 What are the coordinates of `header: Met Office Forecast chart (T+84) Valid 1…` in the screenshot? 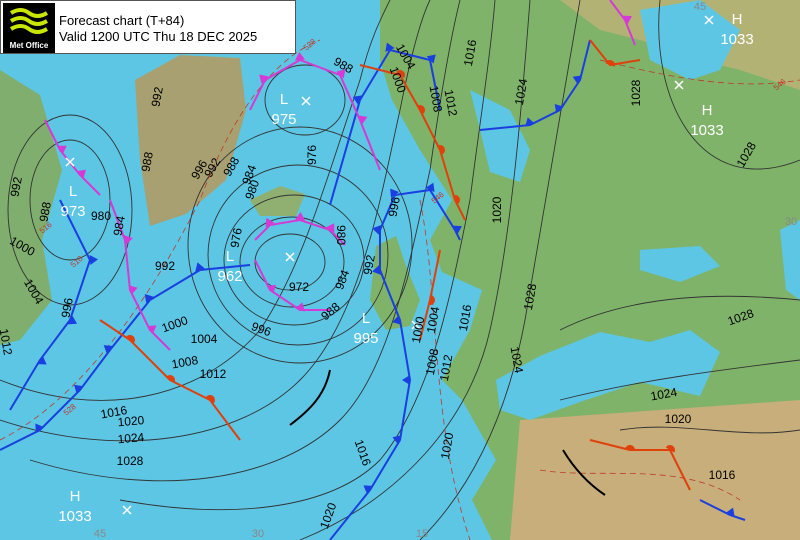 It's located at (148, 27).